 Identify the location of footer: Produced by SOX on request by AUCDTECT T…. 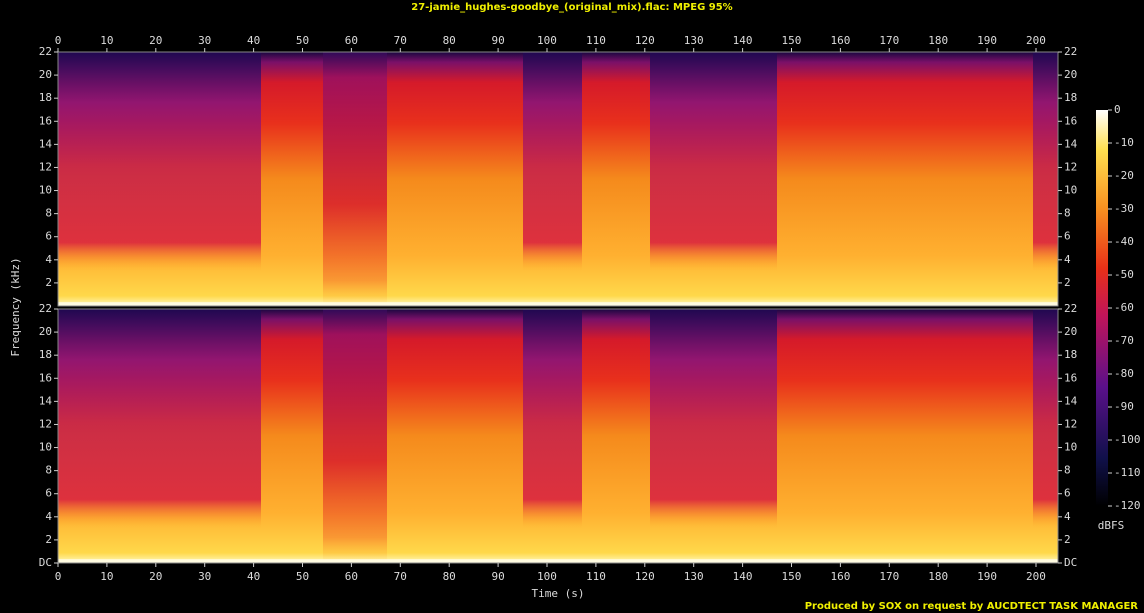
(972, 606).